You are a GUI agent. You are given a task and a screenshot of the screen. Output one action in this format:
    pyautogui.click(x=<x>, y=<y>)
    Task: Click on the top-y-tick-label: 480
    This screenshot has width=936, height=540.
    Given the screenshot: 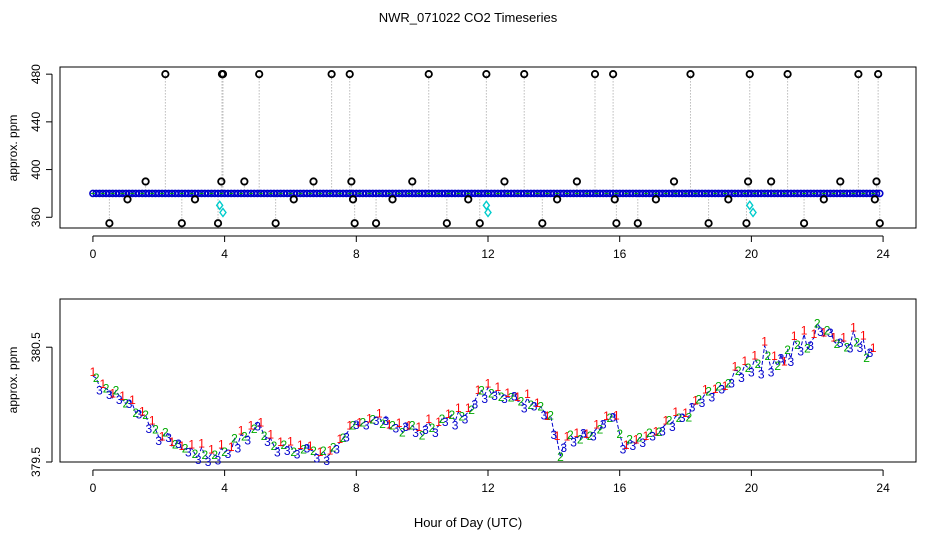 What is the action you would take?
    pyautogui.click(x=36, y=74)
    